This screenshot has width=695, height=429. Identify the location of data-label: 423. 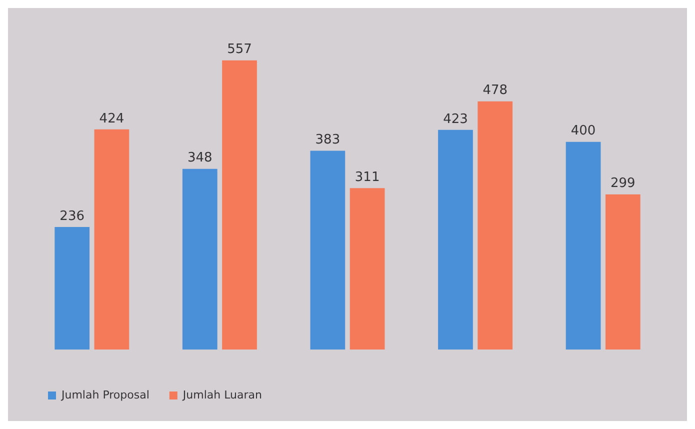
(455, 119).